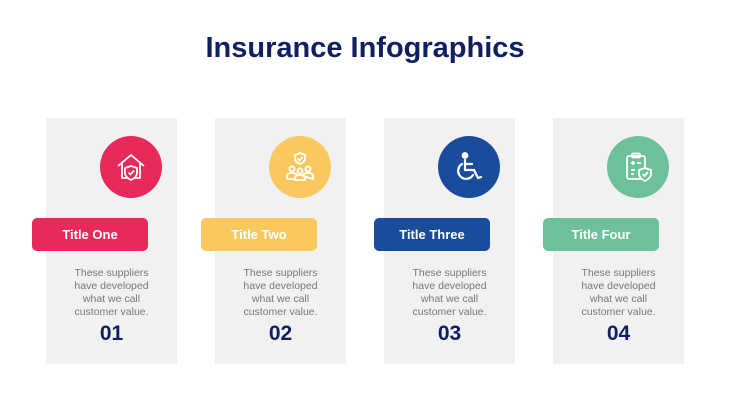 Image resolution: width=730 pixels, height=411 pixels. What do you see at coordinates (131, 167) in the screenshot?
I see `house-shield-icon` at bounding box center [131, 167].